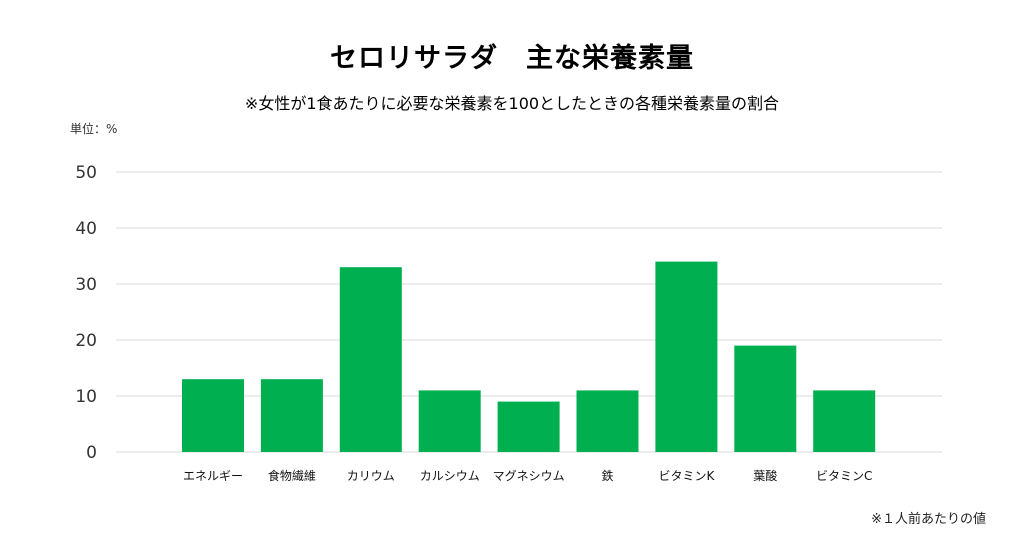 Image resolution: width=1024 pixels, height=541 pixels. I want to click on y-tick-label: 0, so click(91, 453).